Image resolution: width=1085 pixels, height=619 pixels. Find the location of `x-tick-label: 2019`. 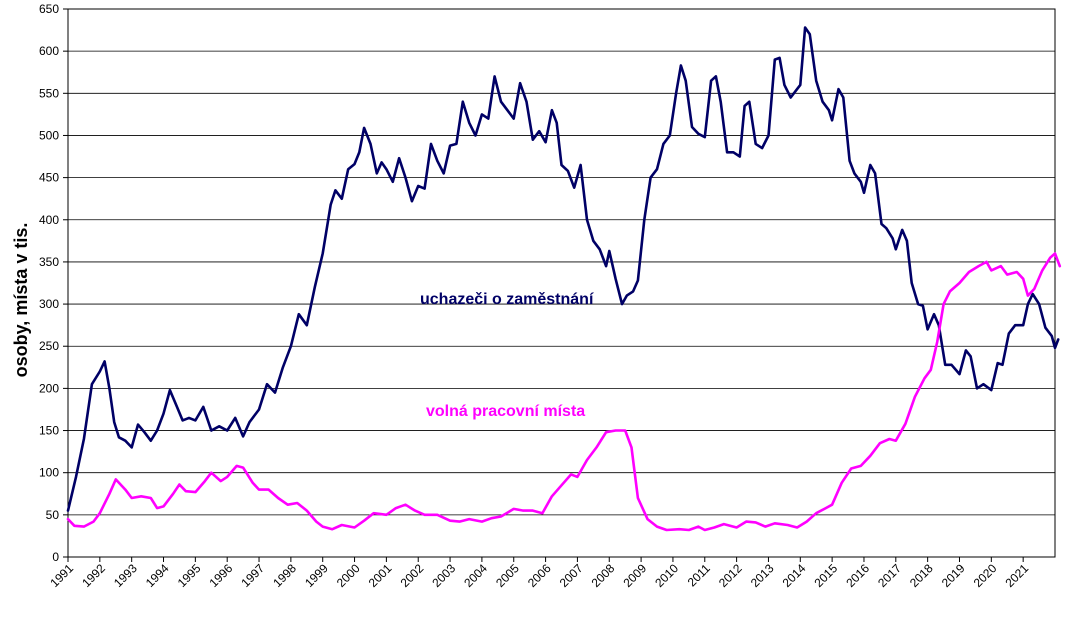

x-tick-label: 2019 is located at coordinates (953, 575).